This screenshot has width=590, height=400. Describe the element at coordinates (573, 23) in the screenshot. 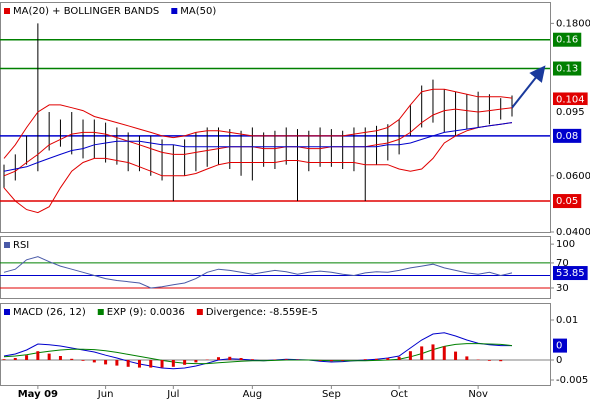

I see `y-tick-label: 0.1800` at that location.